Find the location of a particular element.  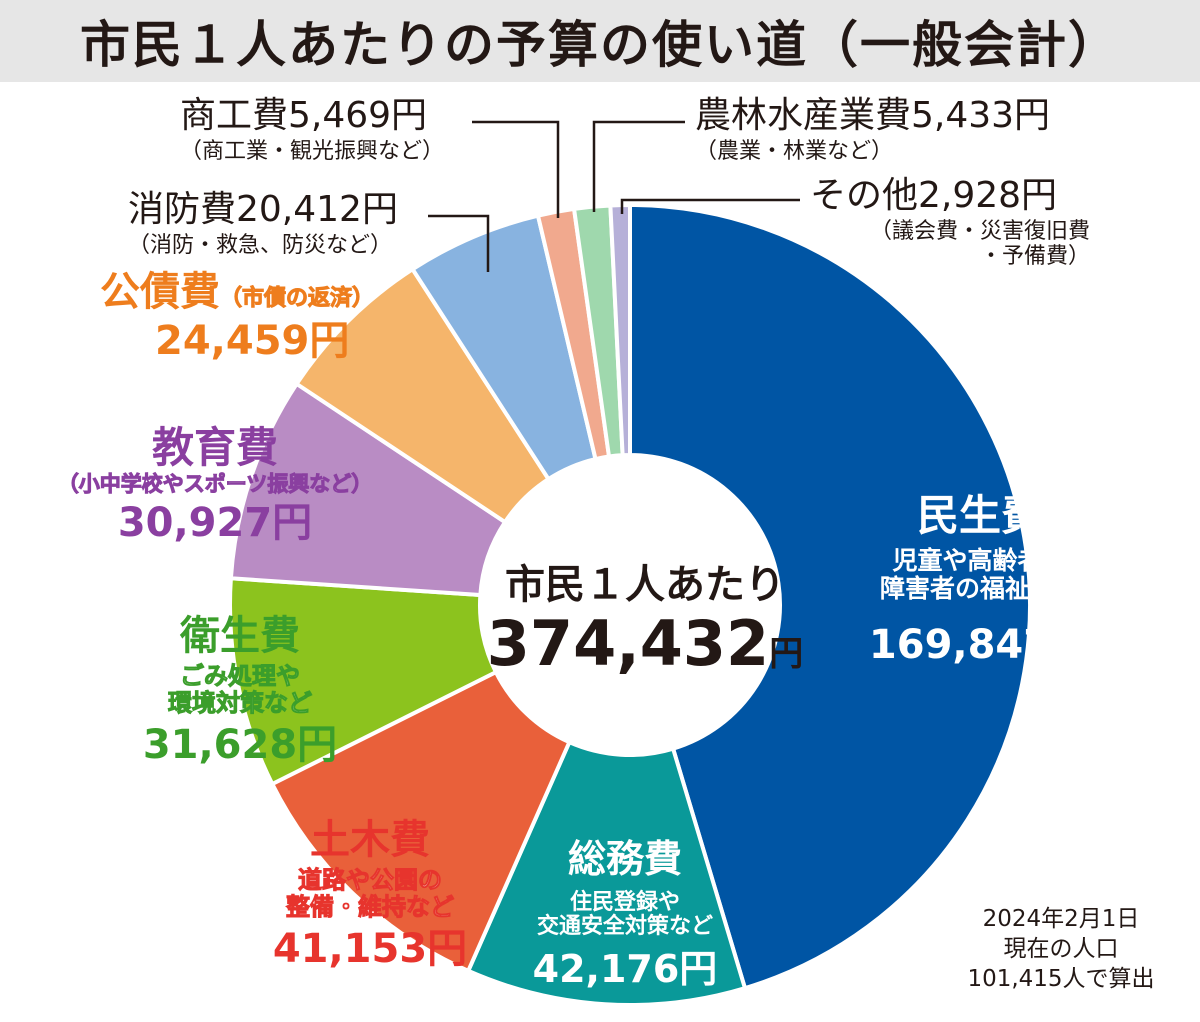

label-kosai-desc: （市債の返済） is located at coordinates (297, 299).